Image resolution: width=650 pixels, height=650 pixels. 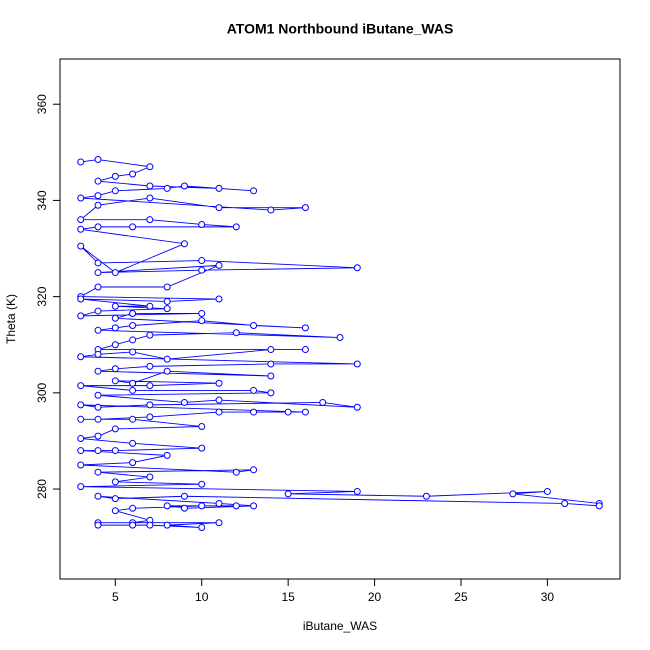 What do you see at coordinates (288, 597) in the screenshot?
I see `x-tick-label: 15` at bounding box center [288, 597].